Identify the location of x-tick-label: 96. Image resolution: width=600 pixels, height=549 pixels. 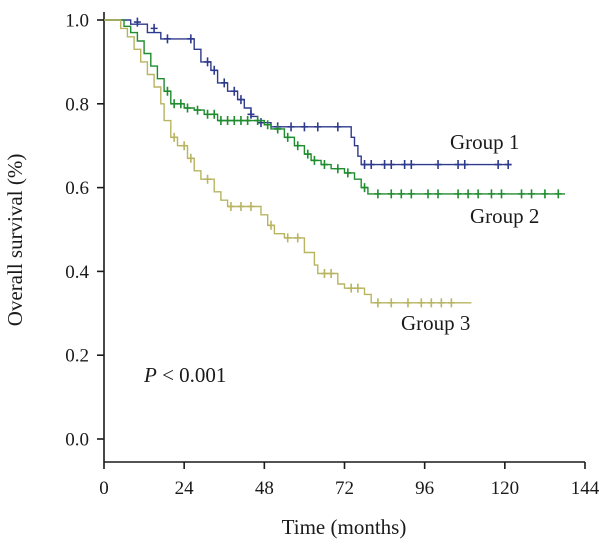
(424, 488).